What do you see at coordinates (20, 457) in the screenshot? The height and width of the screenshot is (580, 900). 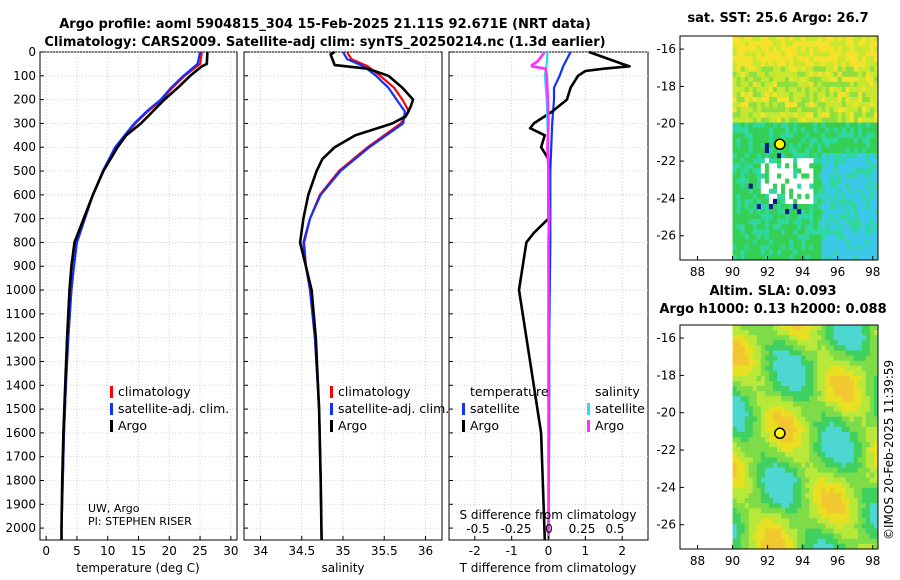 I see `y-tick-label: 1700` at bounding box center [20, 457].